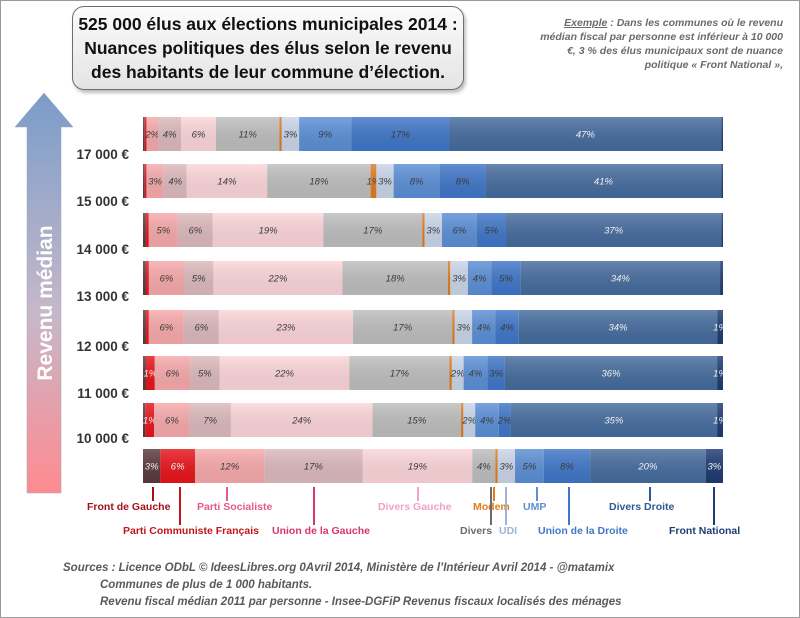 This screenshot has height=618, width=800. What do you see at coordinates (102, 154) in the screenshot?
I see `tick-label-17-000: 17 000 €` at bounding box center [102, 154].